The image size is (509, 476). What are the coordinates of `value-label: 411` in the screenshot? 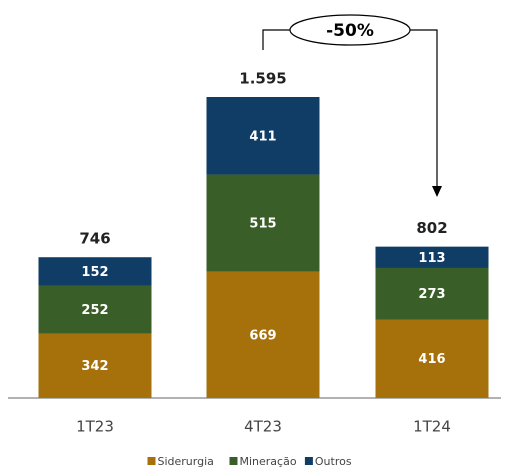 It's located at (262, 136).